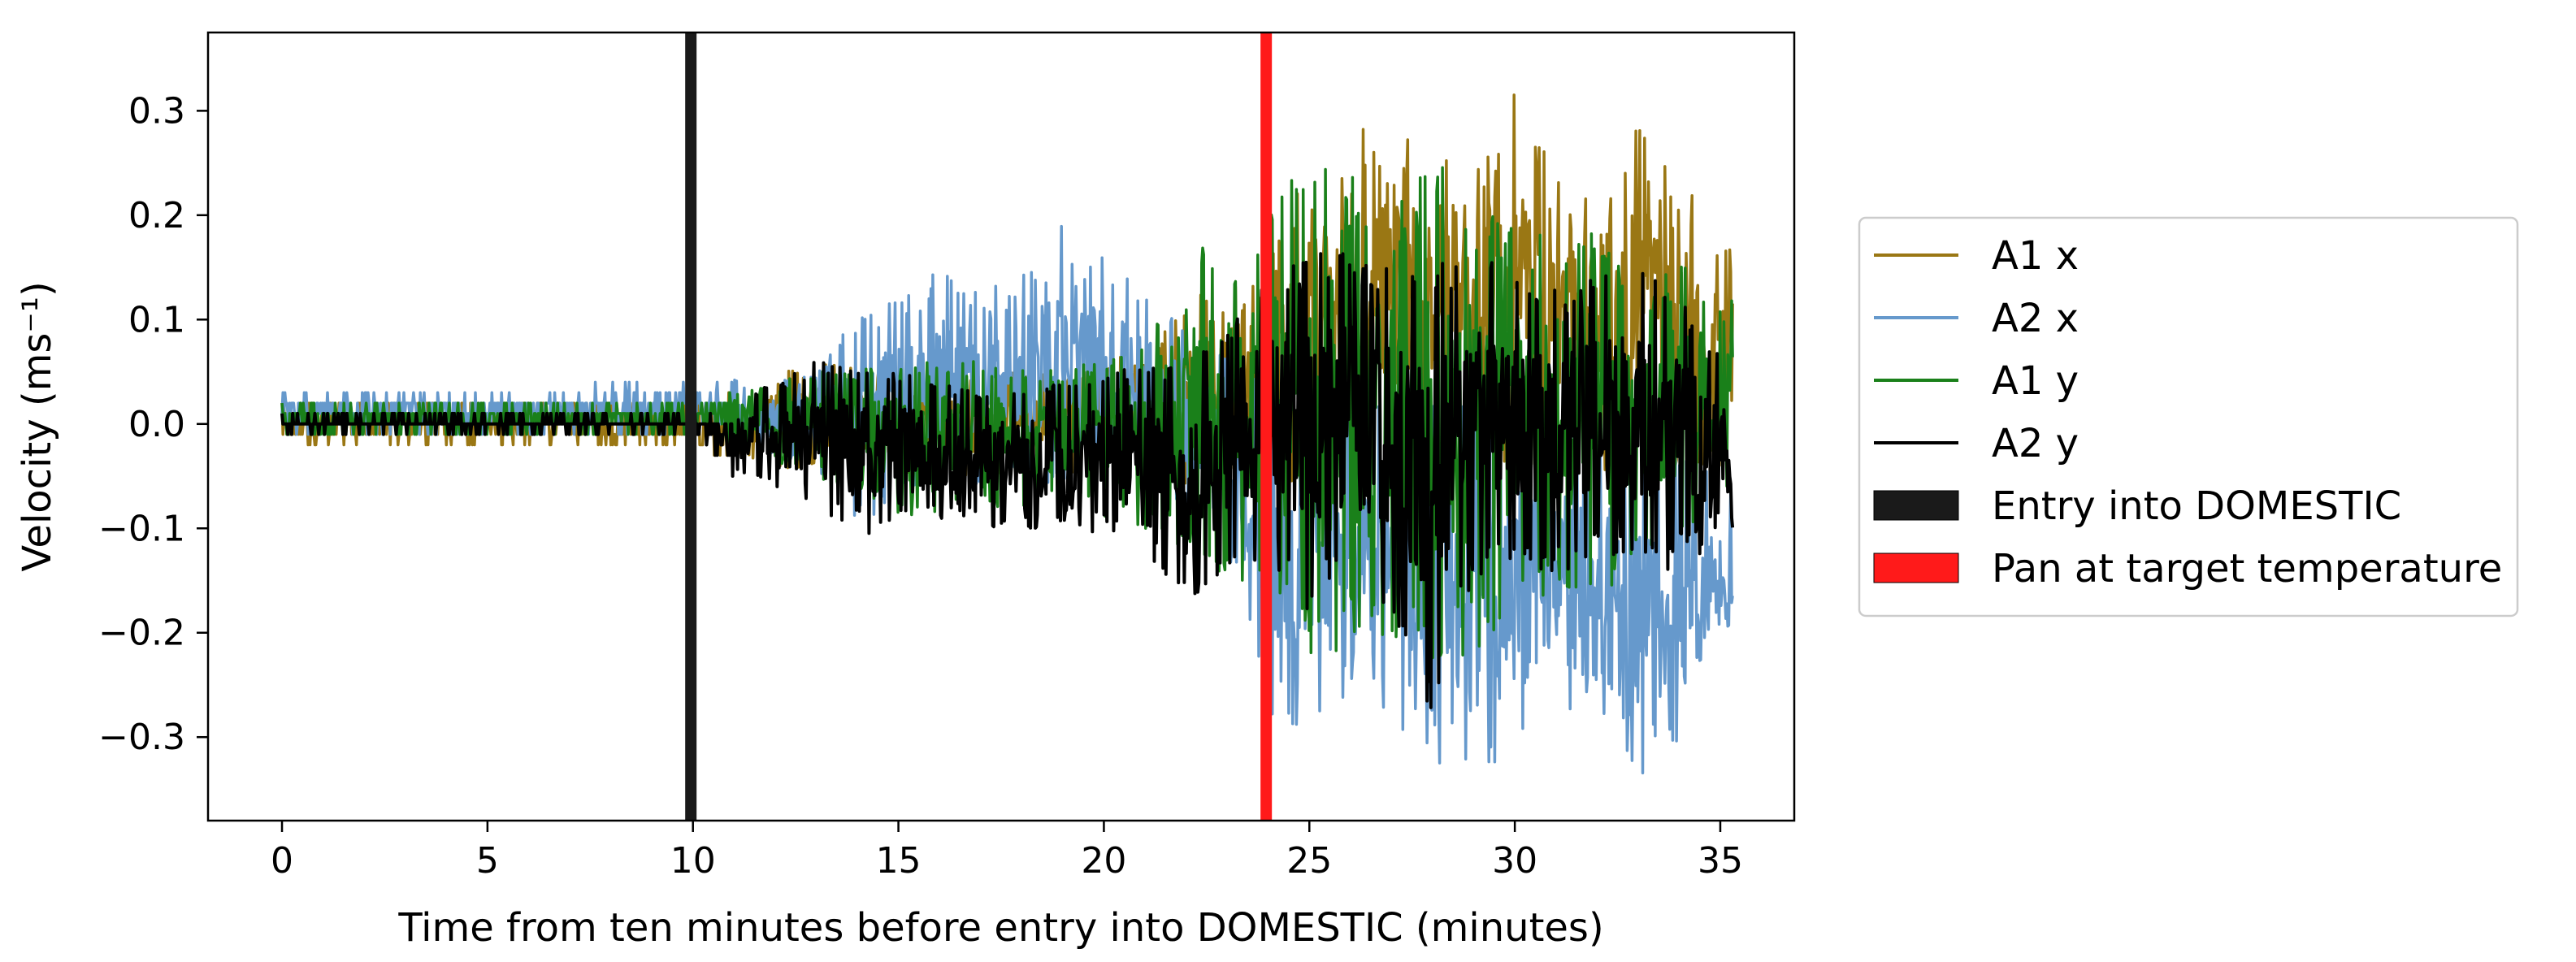 Image resolution: width=2576 pixels, height=962 pixels. Describe the element at coordinates (1514, 861) in the screenshot. I see `x-tick-label: 30` at that location.